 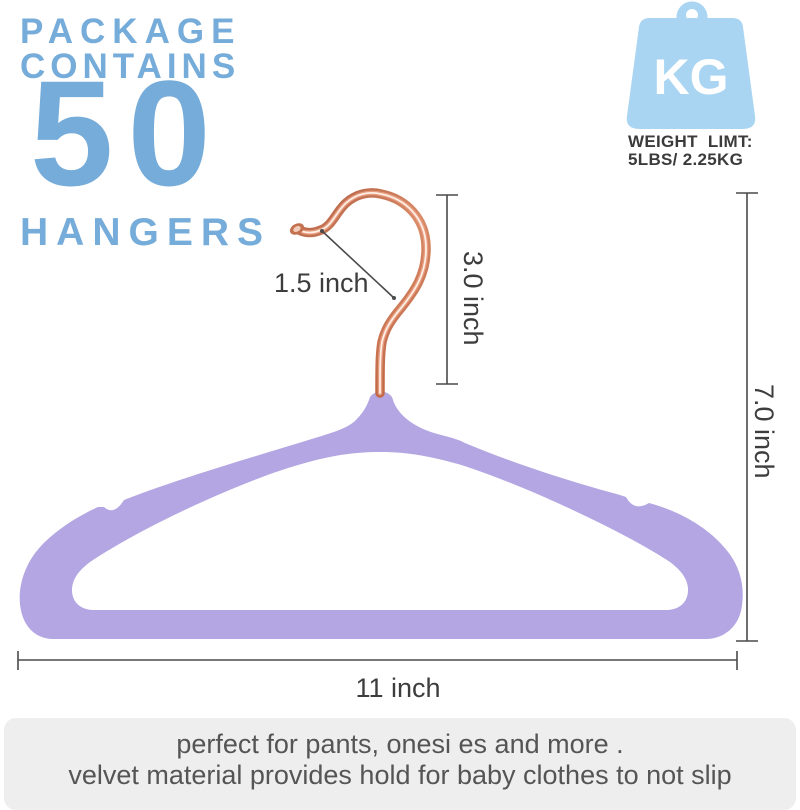 What do you see at coordinates (400, 744) in the screenshot?
I see `footer-line-1: perfect for pants, onesi es and more .` at bounding box center [400, 744].